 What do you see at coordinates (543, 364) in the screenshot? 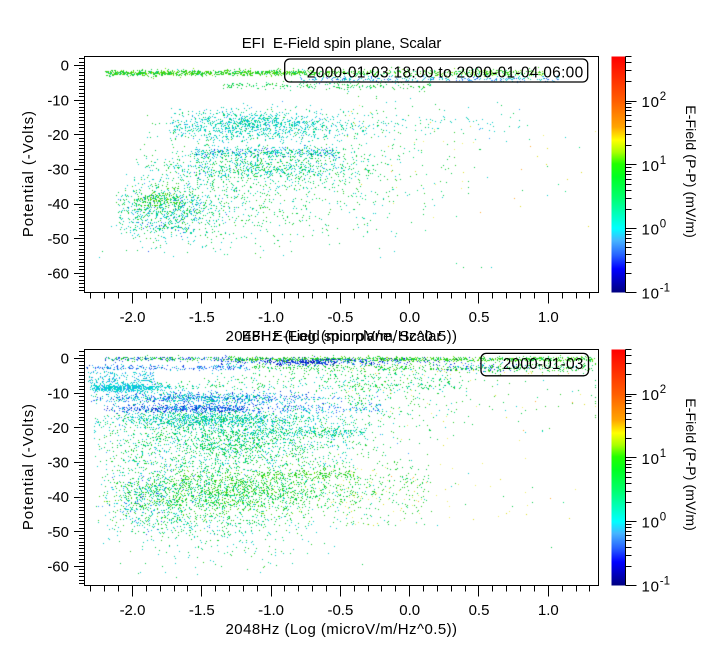
I see `svg-text: 2000-01-03` at bounding box center [543, 364].